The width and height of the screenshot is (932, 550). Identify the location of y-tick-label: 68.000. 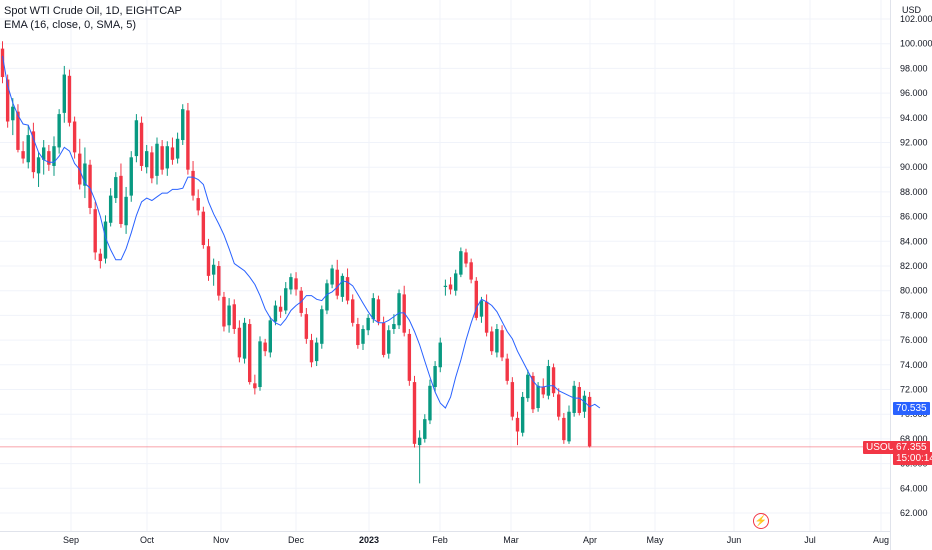
(914, 439).